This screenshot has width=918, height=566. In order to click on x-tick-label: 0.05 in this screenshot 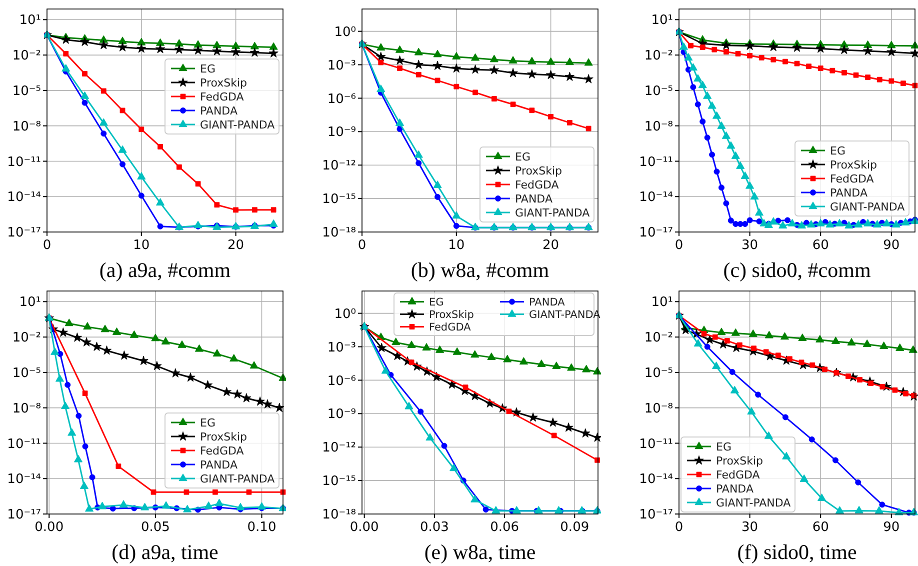, I will do `click(155, 527)`.